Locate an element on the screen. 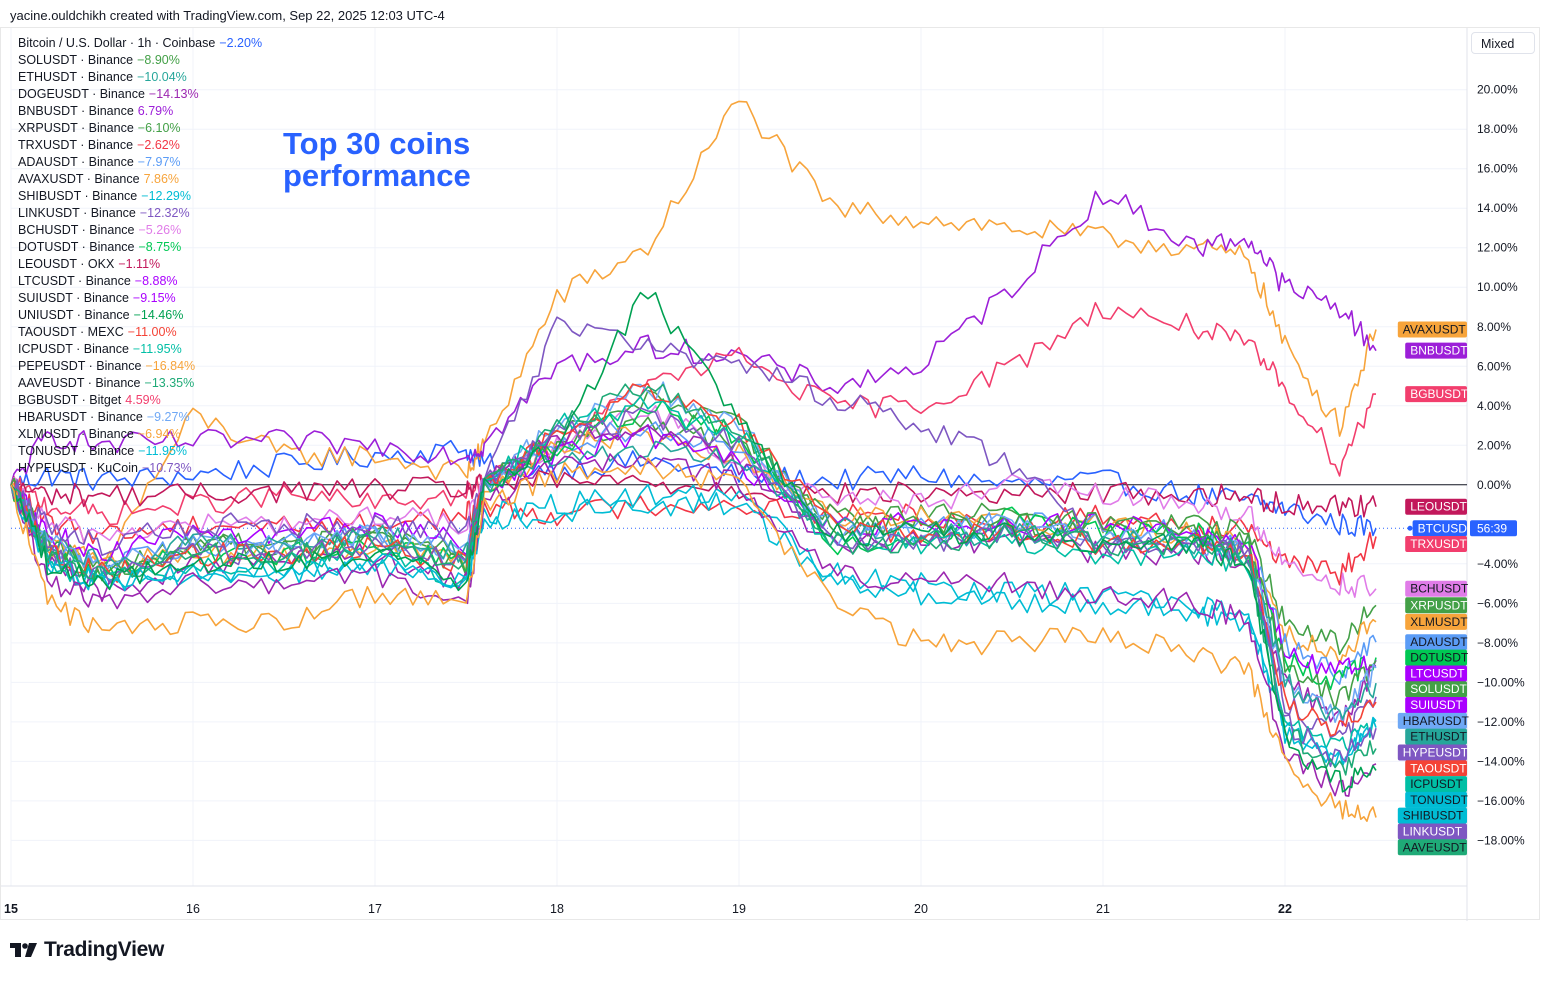 The width and height of the screenshot is (1549, 981). countdown-label: 56:39 is located at coordinates (1492, 528).